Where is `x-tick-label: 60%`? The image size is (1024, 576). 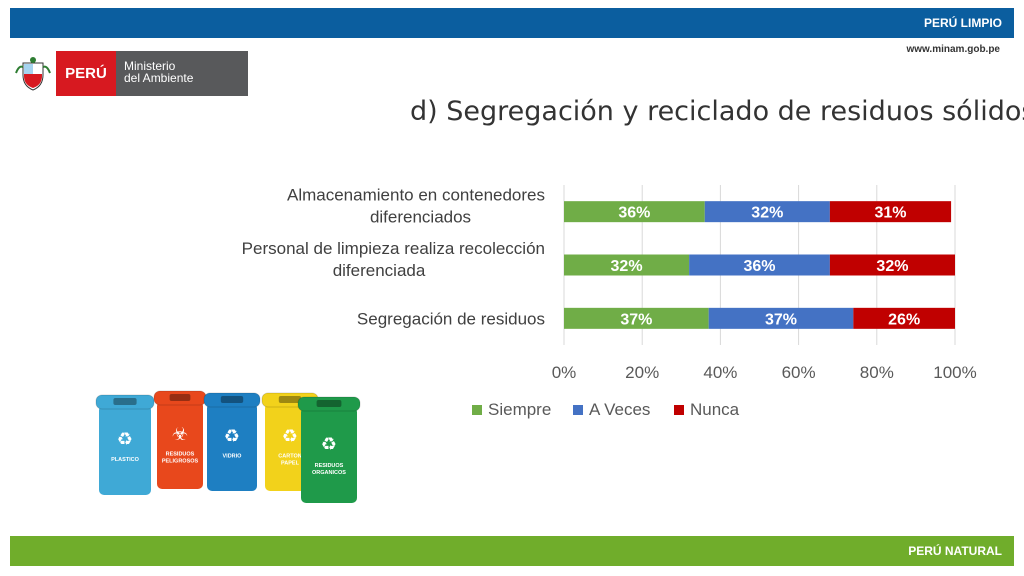 x-tick-label: 60% is located at coordinates (799, 372).